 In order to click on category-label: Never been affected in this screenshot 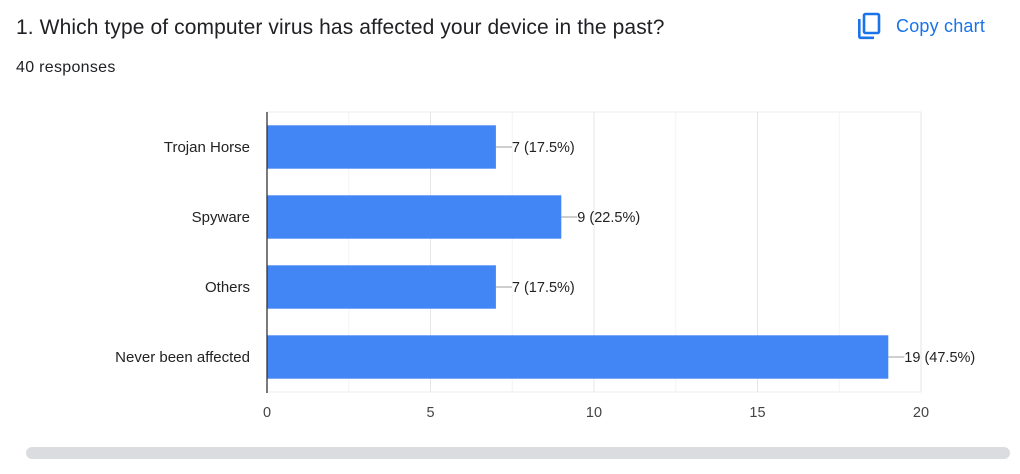, I will do `click(182, 357)`.